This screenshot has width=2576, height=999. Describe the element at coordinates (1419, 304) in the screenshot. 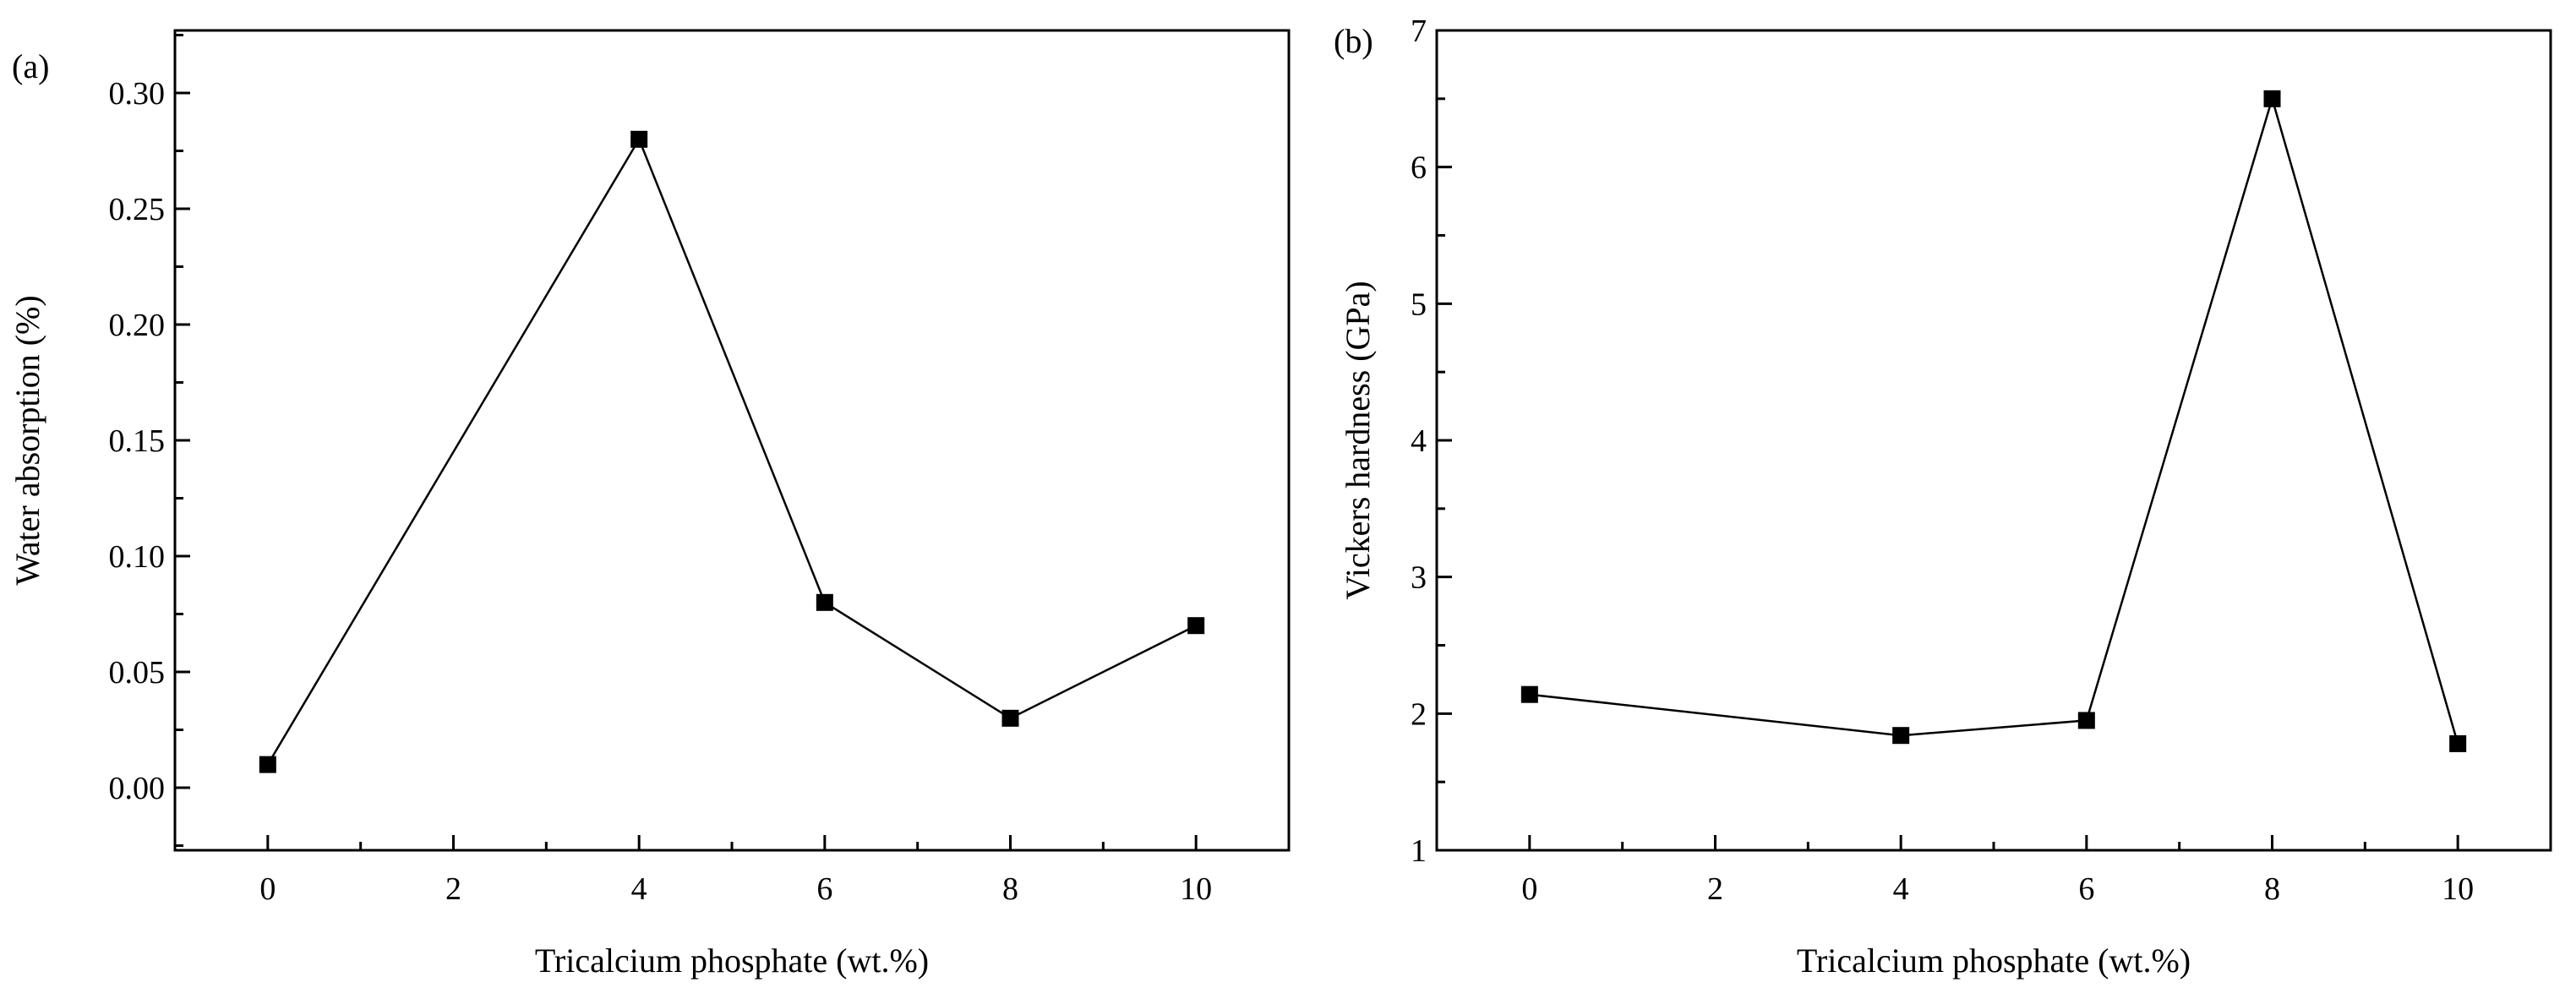

I see `panel-b-y-tick-label: 5` at that location.